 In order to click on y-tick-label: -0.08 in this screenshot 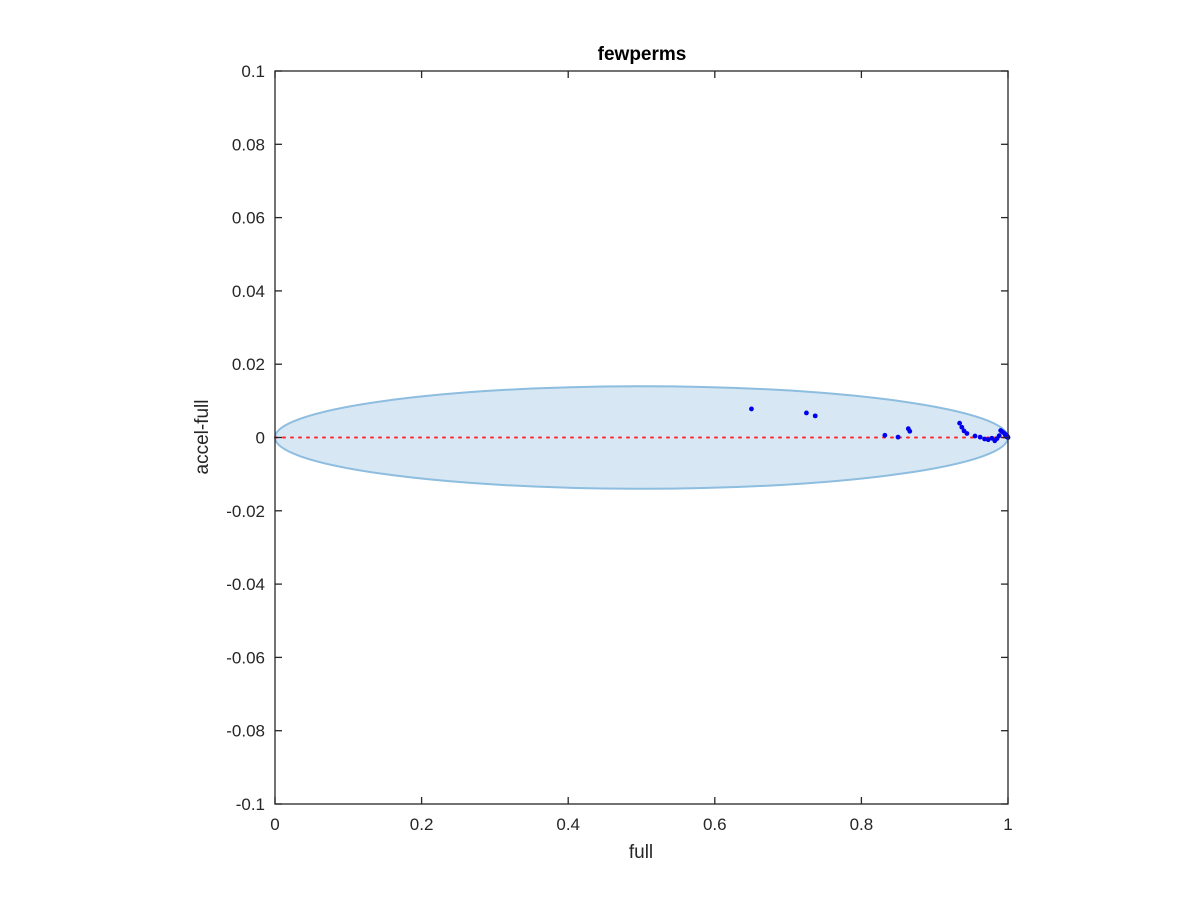, I will do `click(245, 731)`.